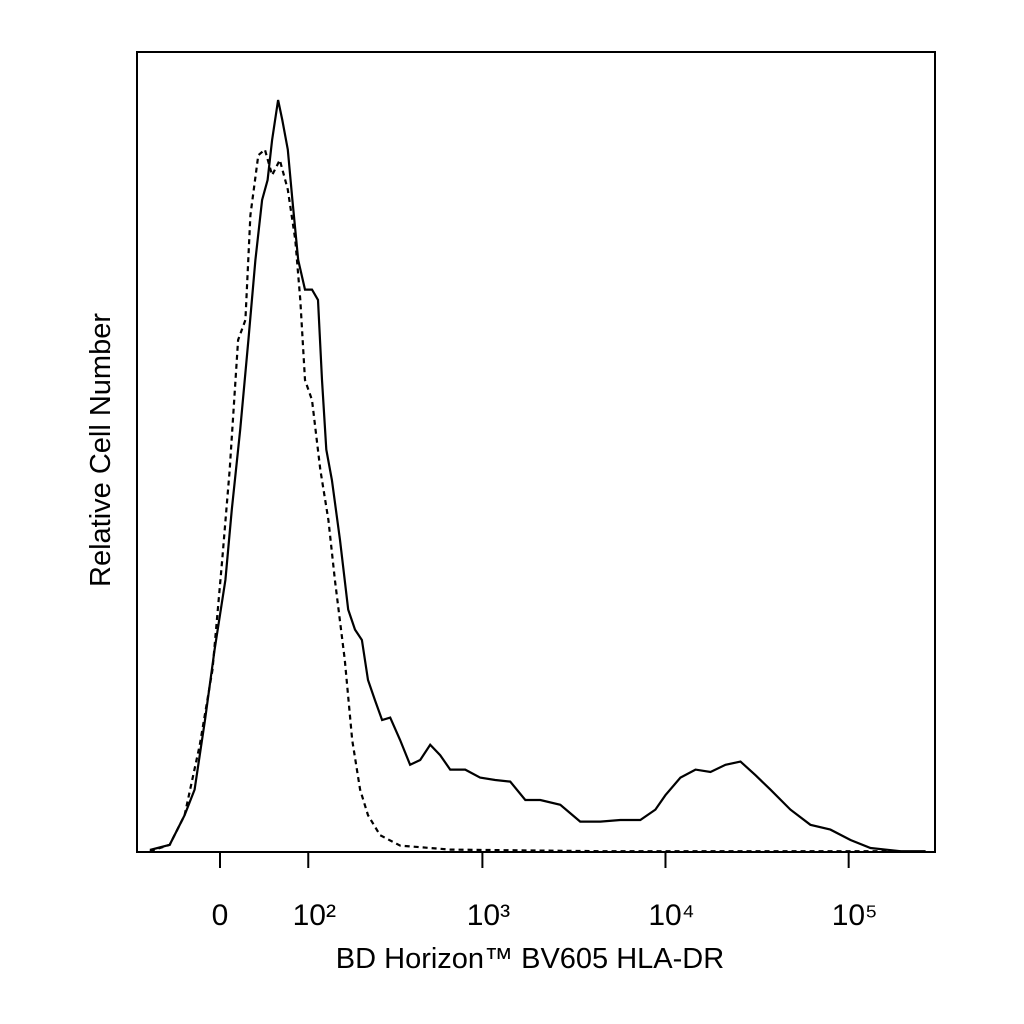 The width and height of the screenshot is (1024, 1024). What do you see at coordinates (855, 915) in the screenshot?
I see `x-tick-label: 10⁵` at bounding box center [855, 915].